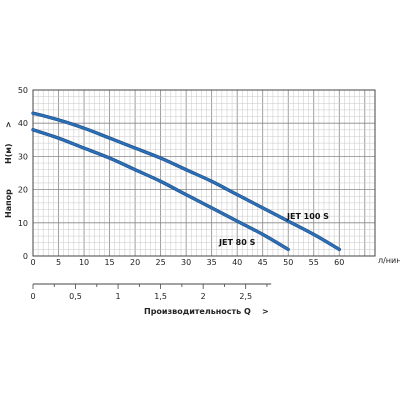  I want to click on y-label-left: Напор, so click(8, 203).